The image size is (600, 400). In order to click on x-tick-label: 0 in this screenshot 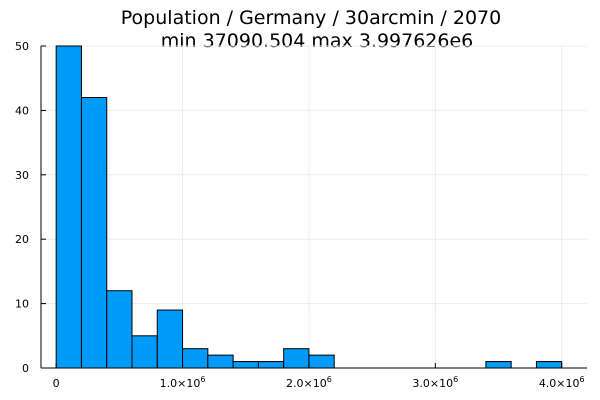, I will do `click(56, 383)`.